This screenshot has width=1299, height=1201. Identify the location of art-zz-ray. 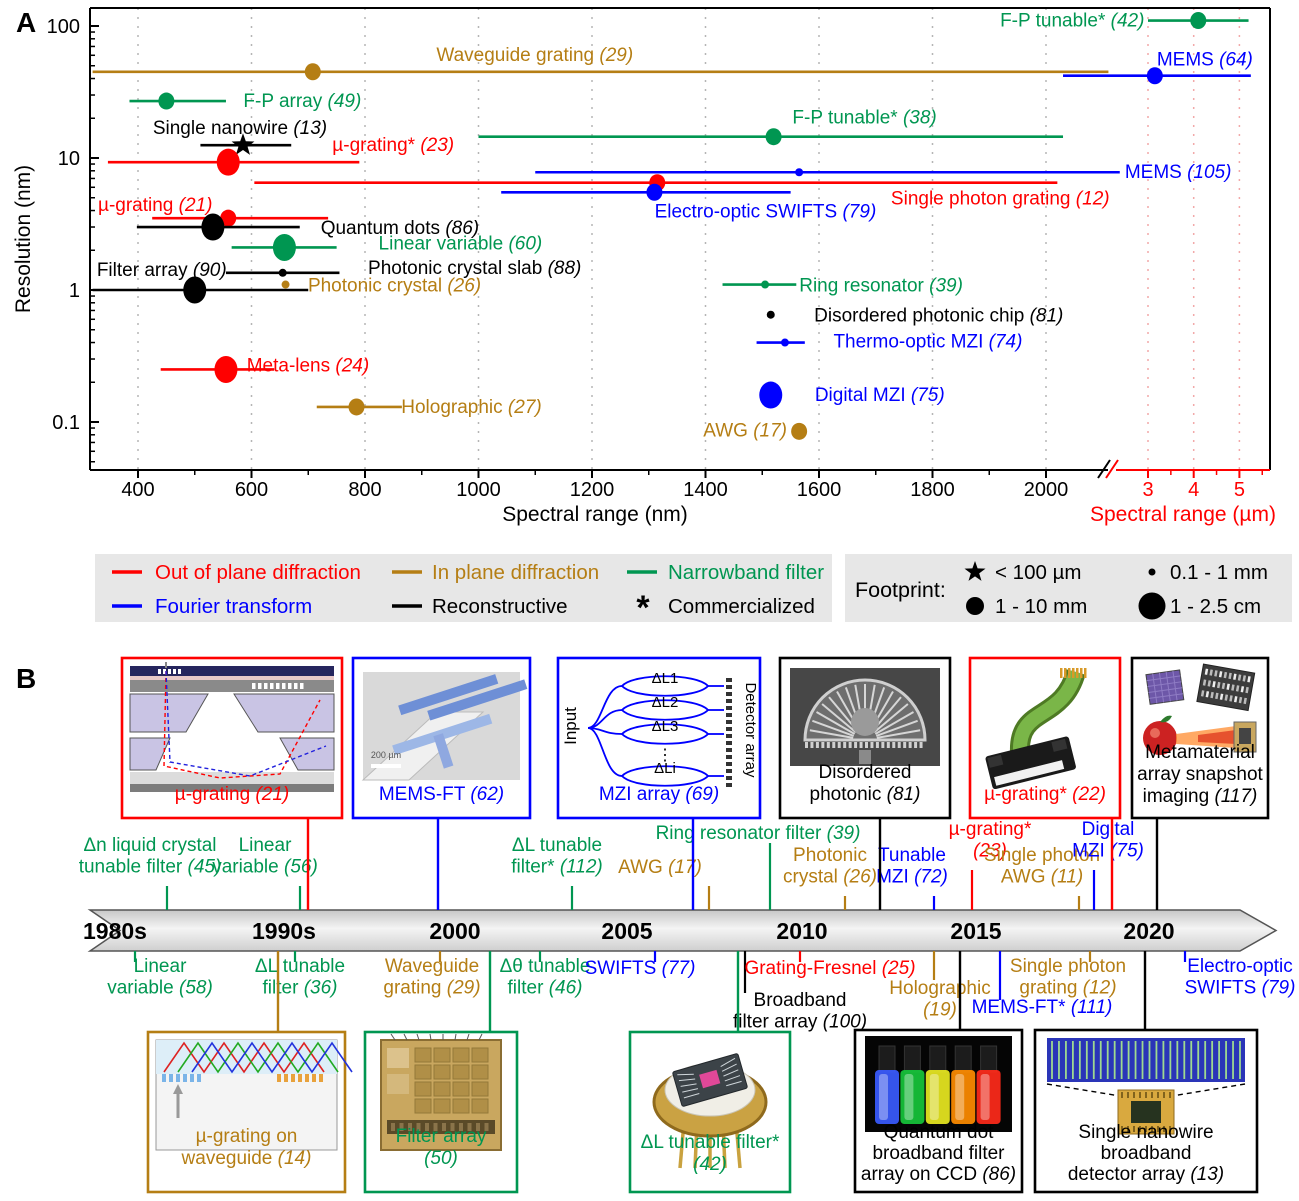
(272, 1057).